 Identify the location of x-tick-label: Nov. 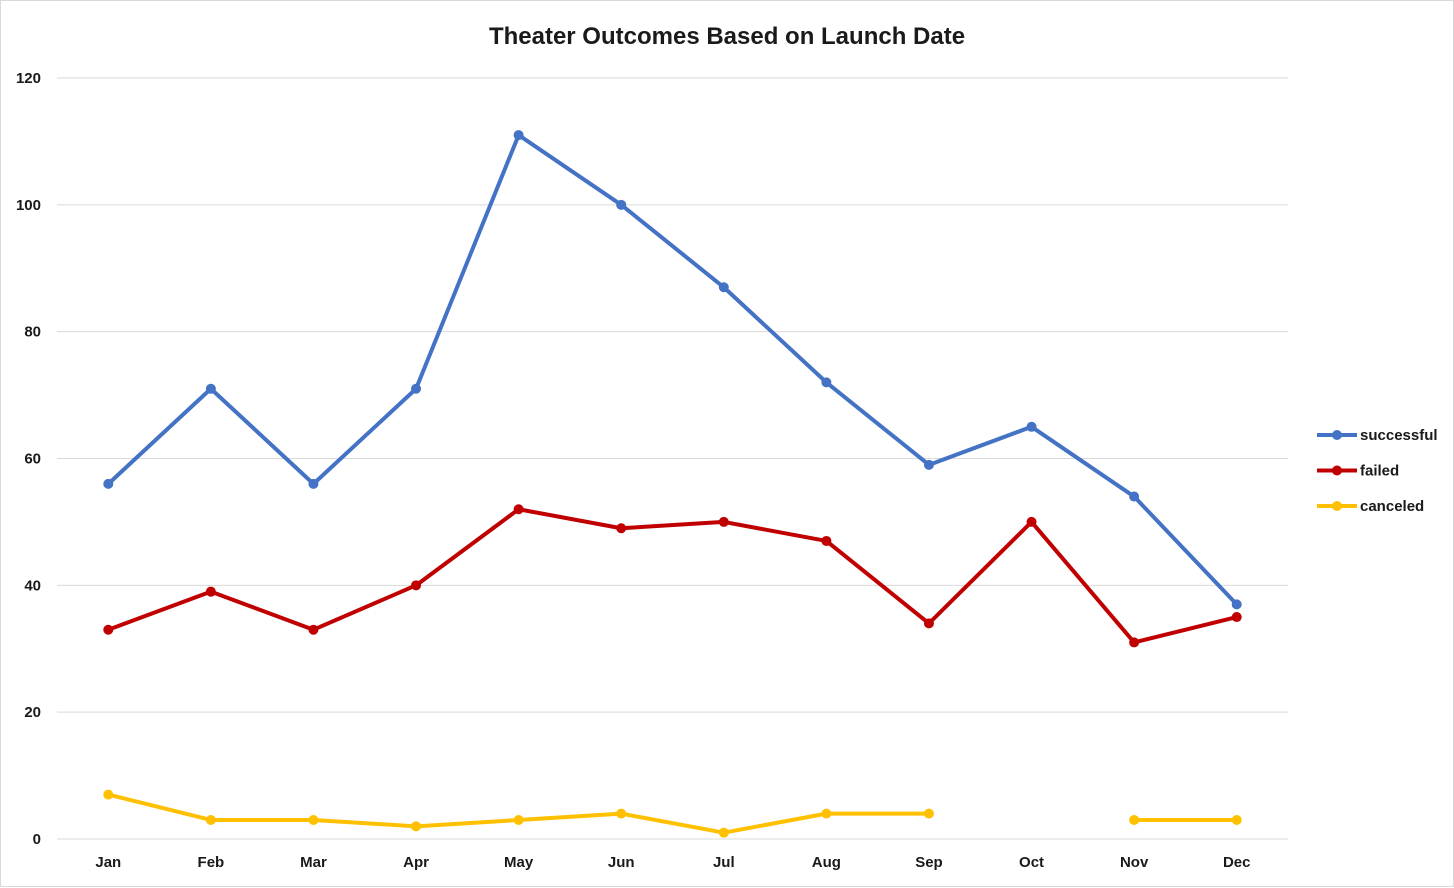
(1134, 862).